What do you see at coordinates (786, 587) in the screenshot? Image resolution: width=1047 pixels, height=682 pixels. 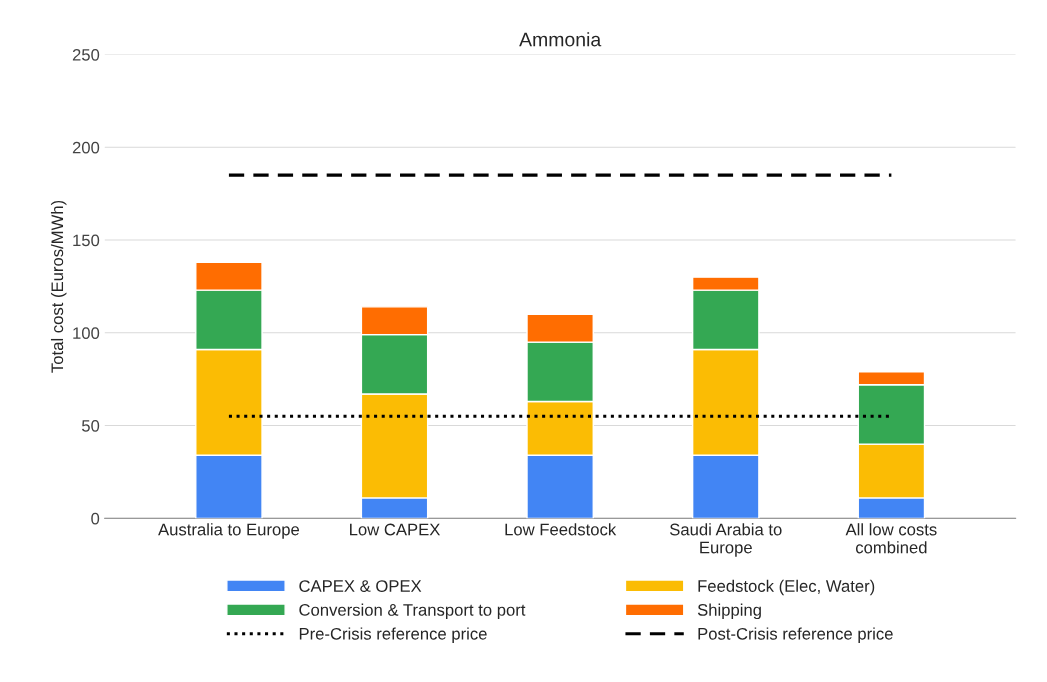 I see `legend-label: Feedstock (Elec, Water)` at bounding box center [786, 587].